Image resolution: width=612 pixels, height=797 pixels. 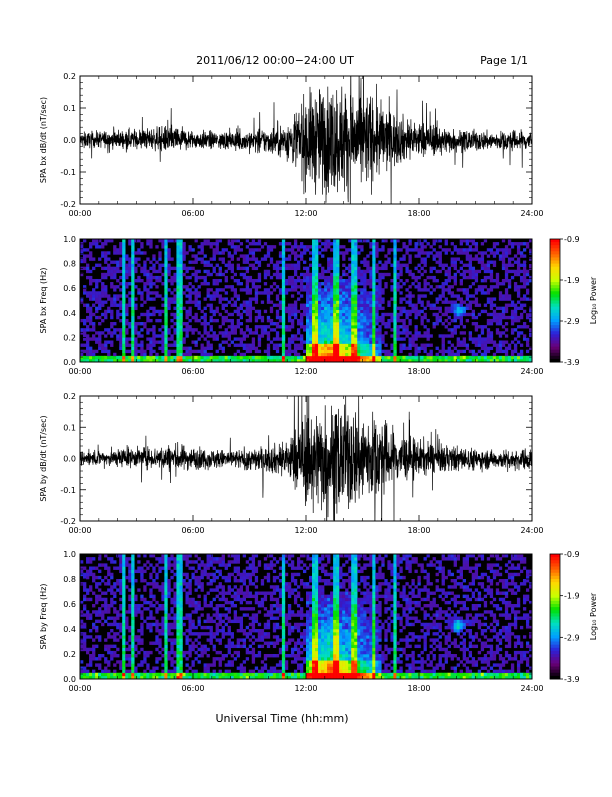 I want to click on colorbar-segment, so click(x=555, y=306).